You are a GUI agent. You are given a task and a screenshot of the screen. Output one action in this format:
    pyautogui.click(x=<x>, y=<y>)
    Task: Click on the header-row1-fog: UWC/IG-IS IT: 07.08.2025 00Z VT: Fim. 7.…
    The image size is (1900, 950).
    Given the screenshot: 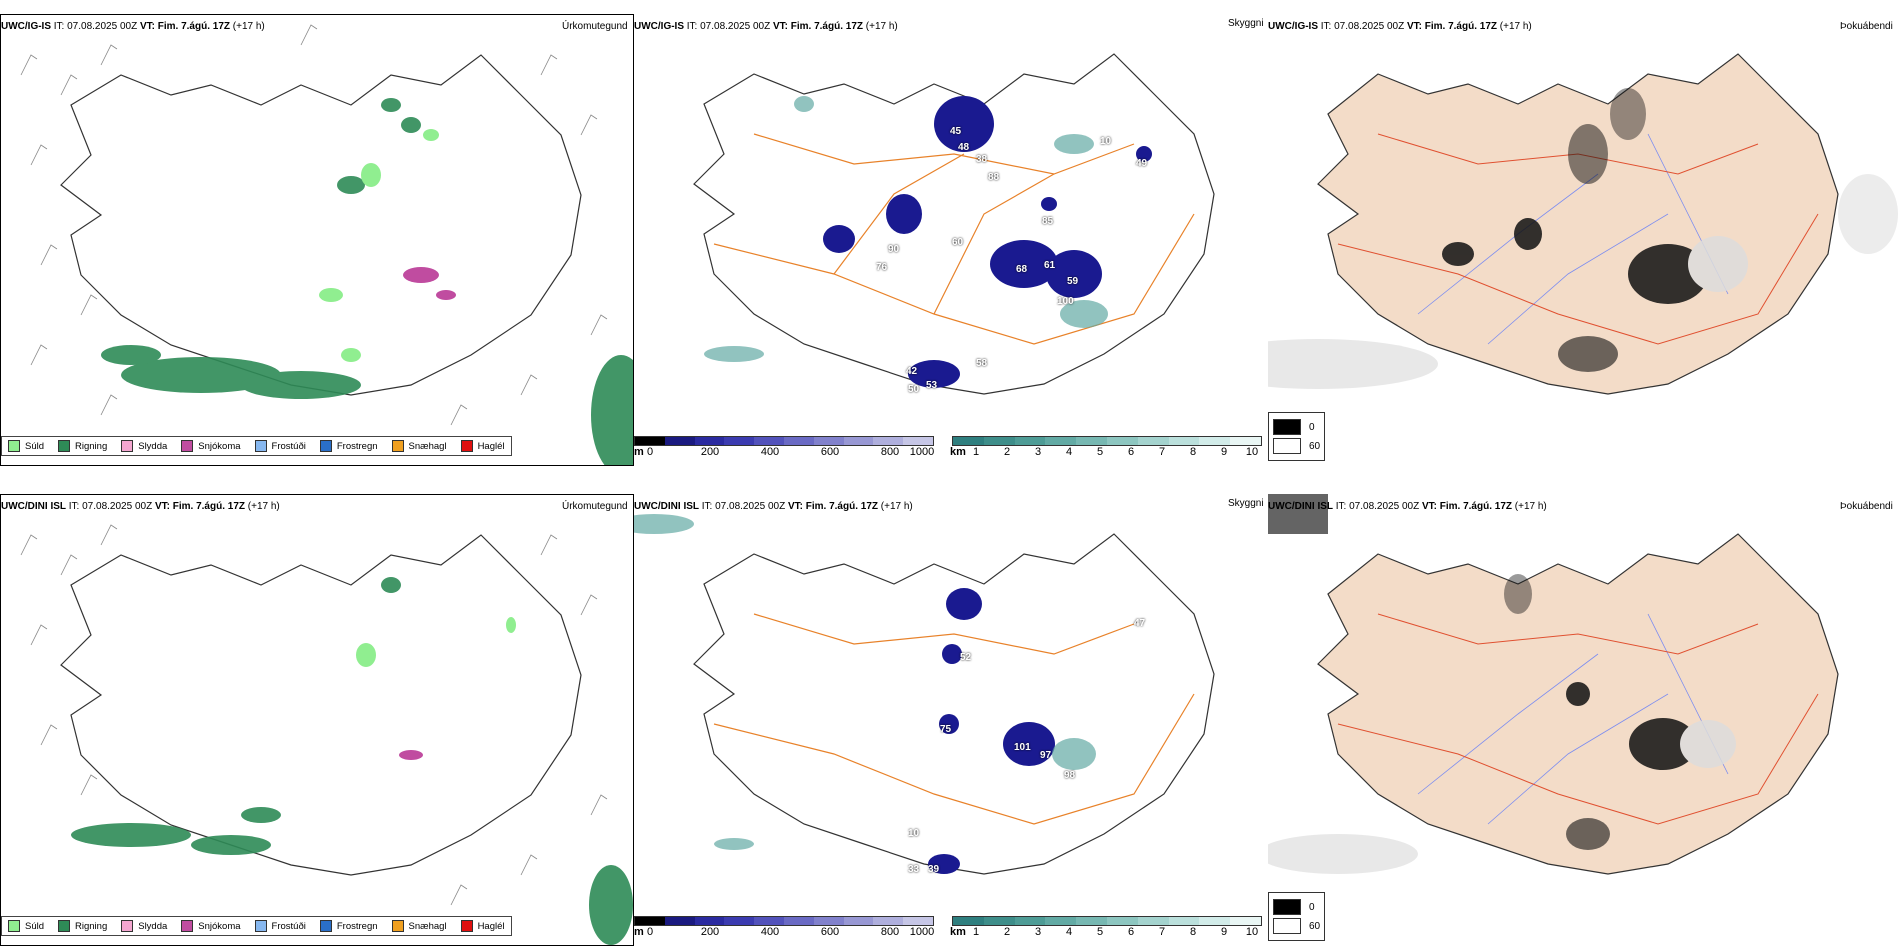 What is the action you would take?
    pyautogui.click(x=1400, y=26)
    